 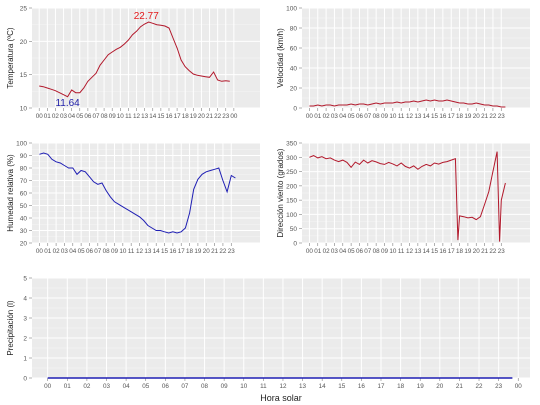 I want to click on y-axis-label: Velocidad (km/h), so click(x=280, y=58).